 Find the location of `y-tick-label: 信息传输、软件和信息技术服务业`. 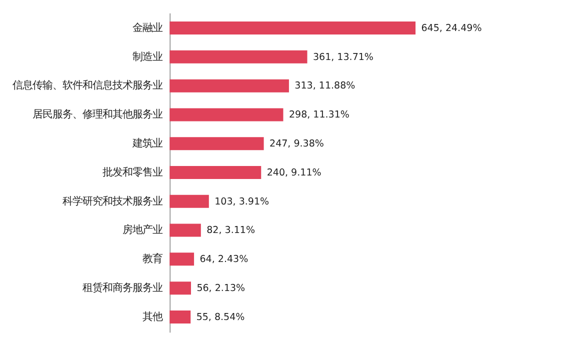

y-tick-label: 信息传输、软件和信息技术服务业 is located at coordinates (87, 86).